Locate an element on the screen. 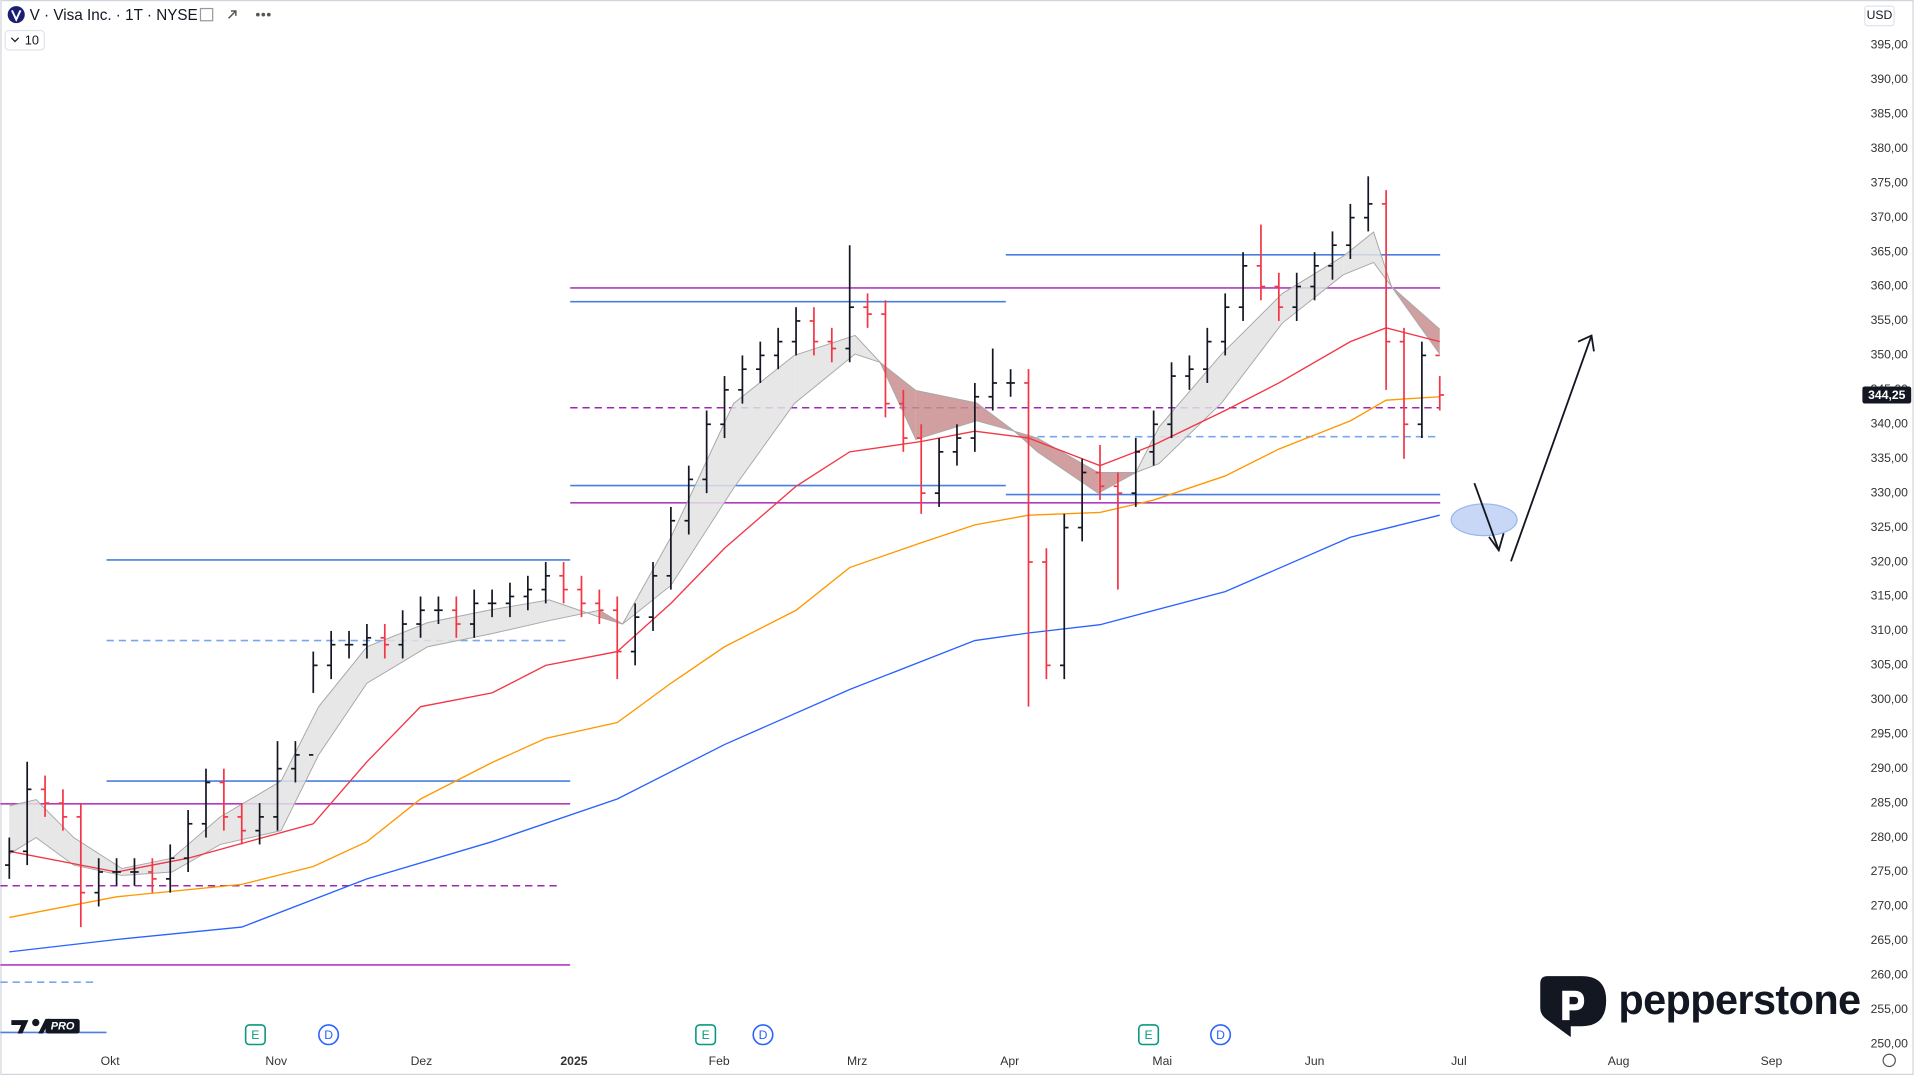 Image resolution: width=1914 pixels, height=1075 pixels. x-tick-label: Apr is located at coordinates (1009, 1061).